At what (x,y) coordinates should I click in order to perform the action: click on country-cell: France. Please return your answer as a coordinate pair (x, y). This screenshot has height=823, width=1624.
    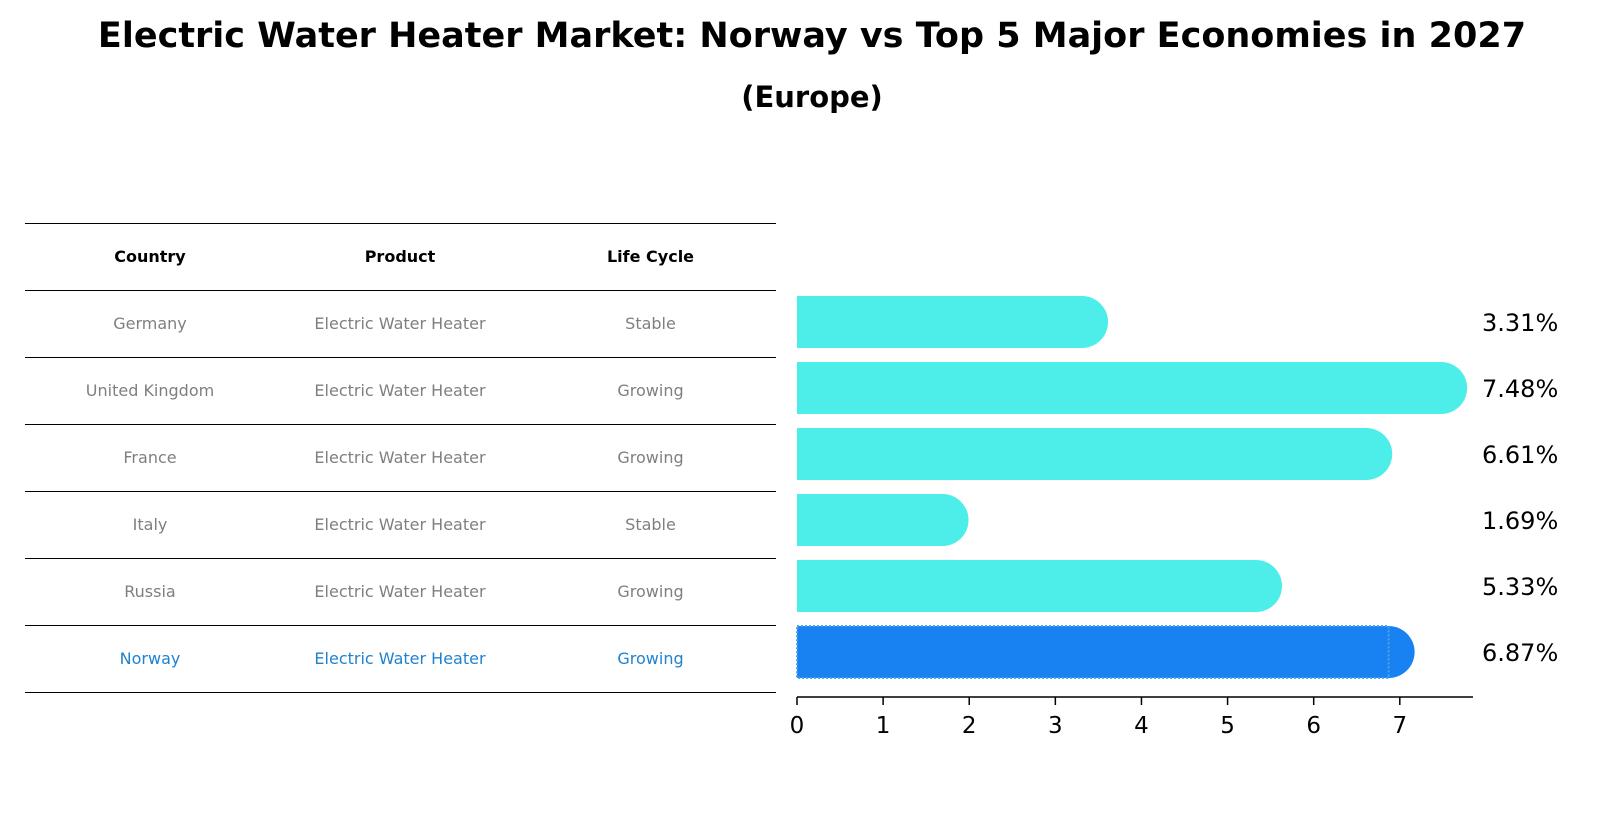
    Looking at the image, I should click on (150, 457).